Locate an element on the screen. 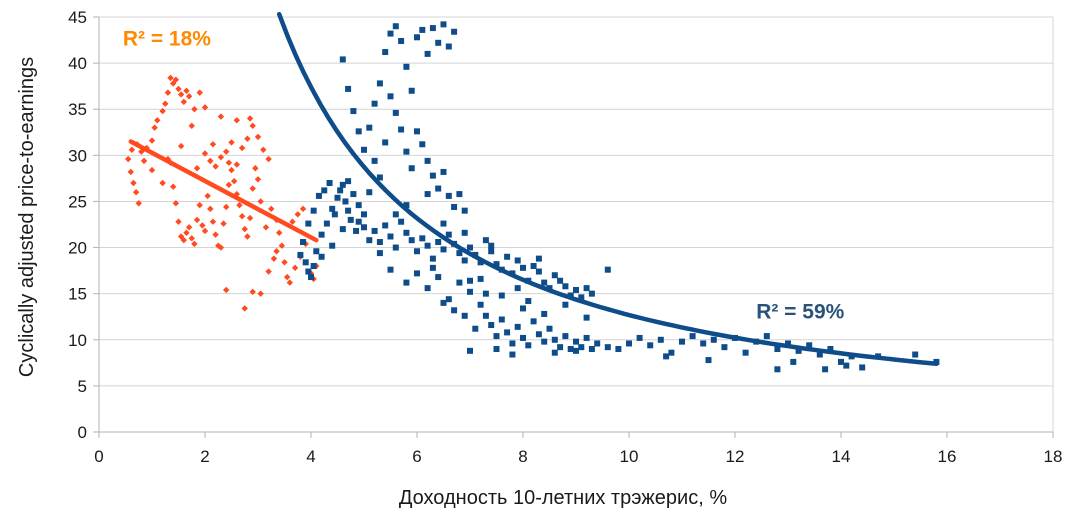  x-tick-label: 4 is located at coordinates (310, 456).